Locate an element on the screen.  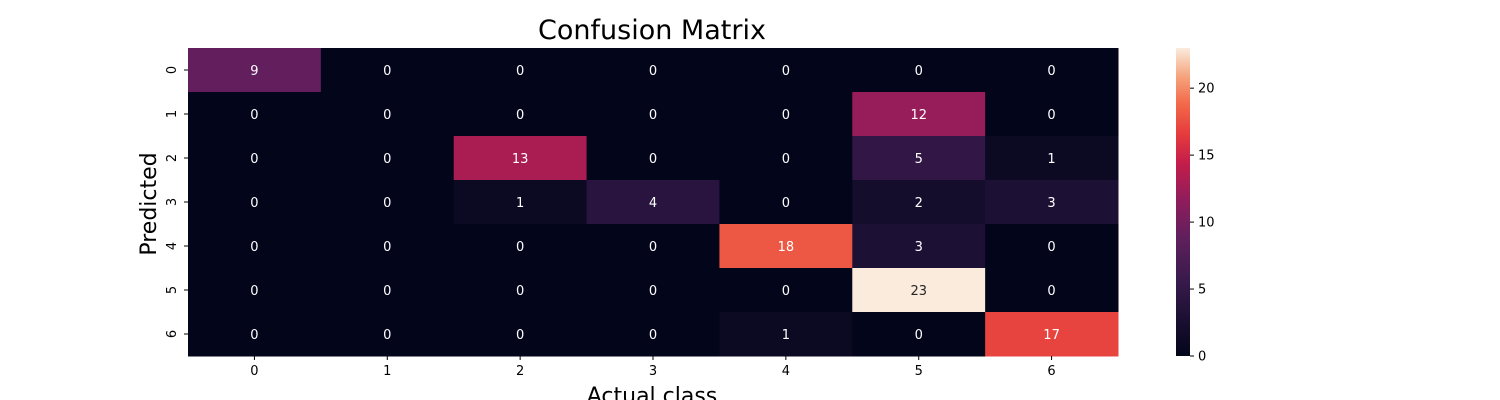
cell-value-label: 13 is located at coordinates (520, 159).